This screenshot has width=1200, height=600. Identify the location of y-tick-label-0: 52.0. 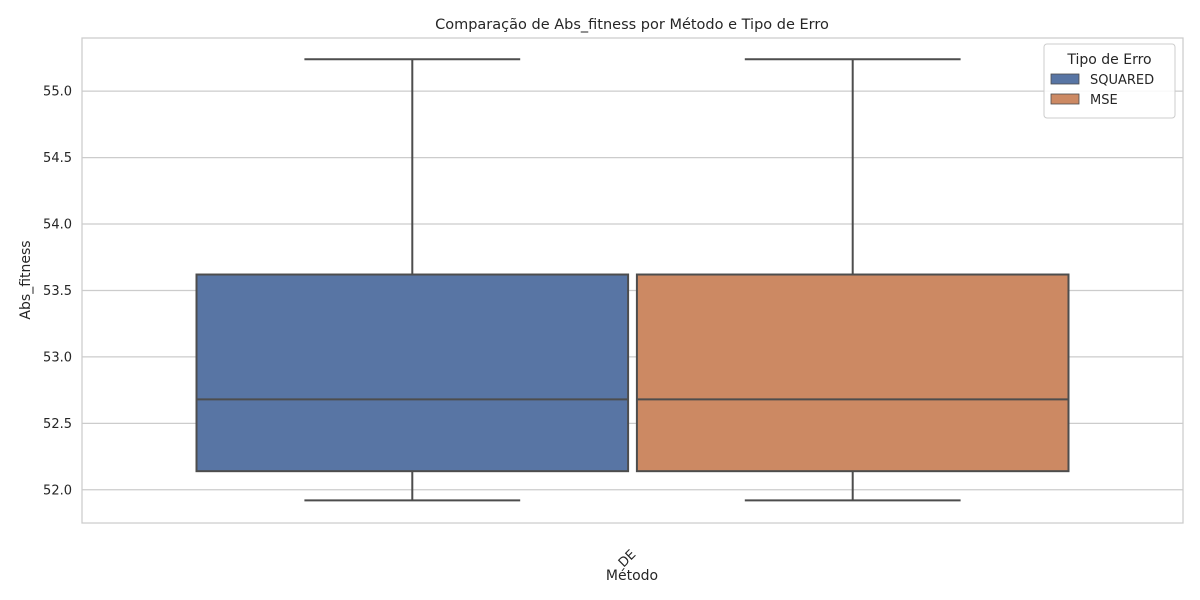
(57, 490).